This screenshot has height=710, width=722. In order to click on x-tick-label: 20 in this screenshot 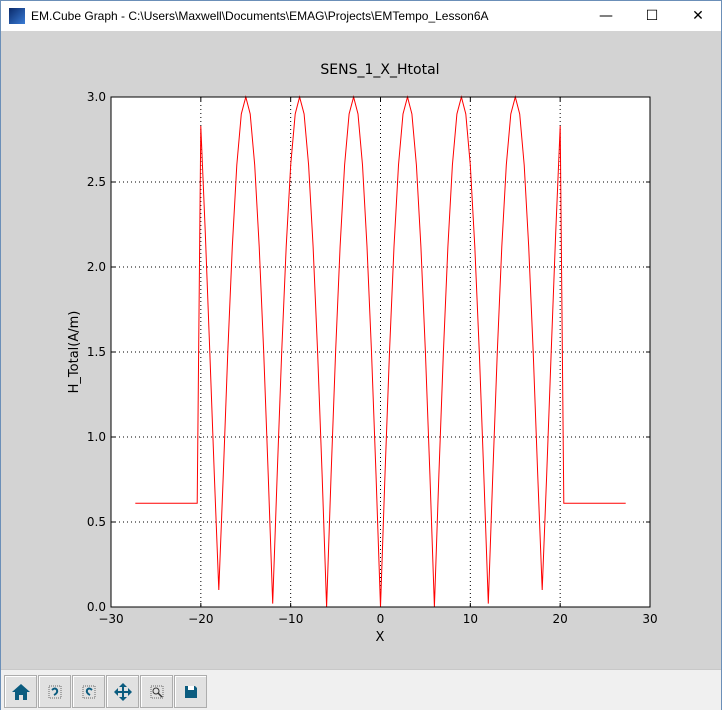, I will do `click(560, 619)`.